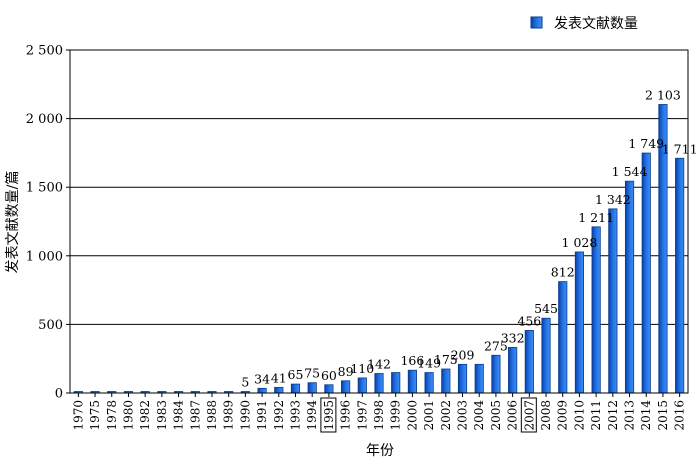  What do you see at coordinates (162, 415) in the screenshot?
I see `x-tick-label: 1983` at bounding box center [162, 415].